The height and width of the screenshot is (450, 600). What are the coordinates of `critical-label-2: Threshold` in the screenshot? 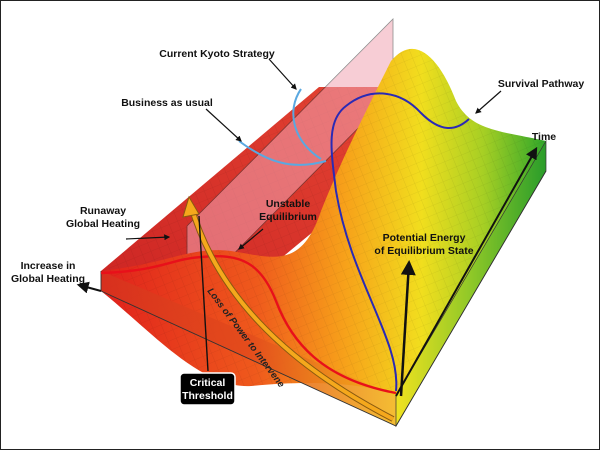 It's located at (207, 396).